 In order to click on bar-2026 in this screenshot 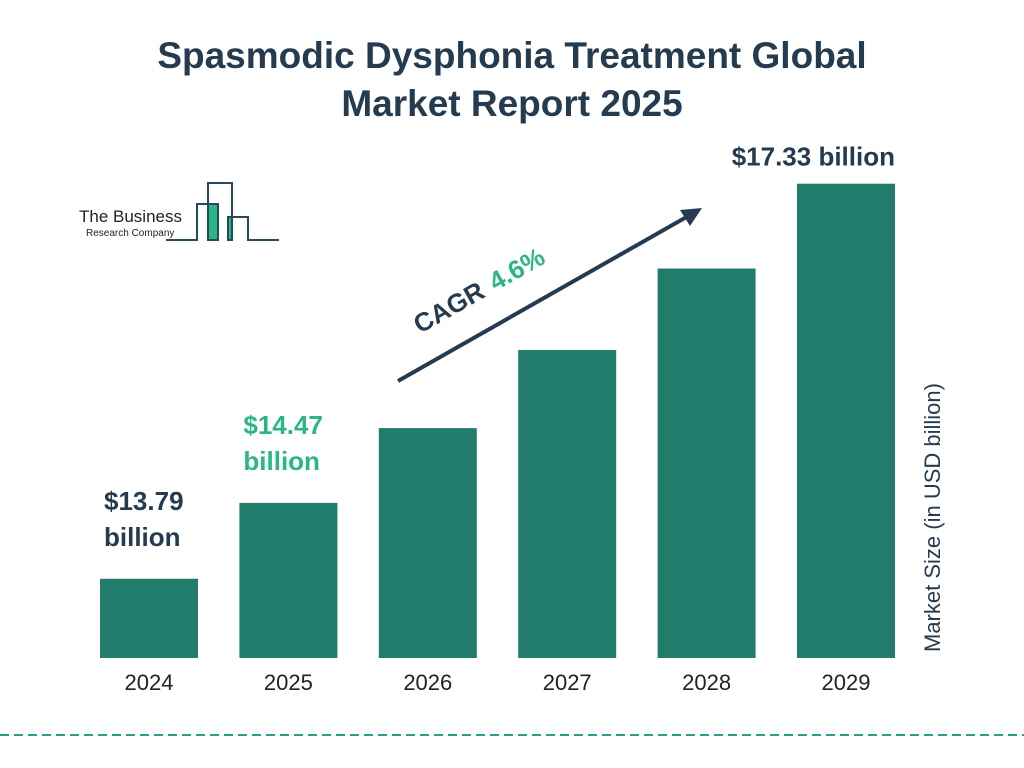, I will do `click(427, 543)`.